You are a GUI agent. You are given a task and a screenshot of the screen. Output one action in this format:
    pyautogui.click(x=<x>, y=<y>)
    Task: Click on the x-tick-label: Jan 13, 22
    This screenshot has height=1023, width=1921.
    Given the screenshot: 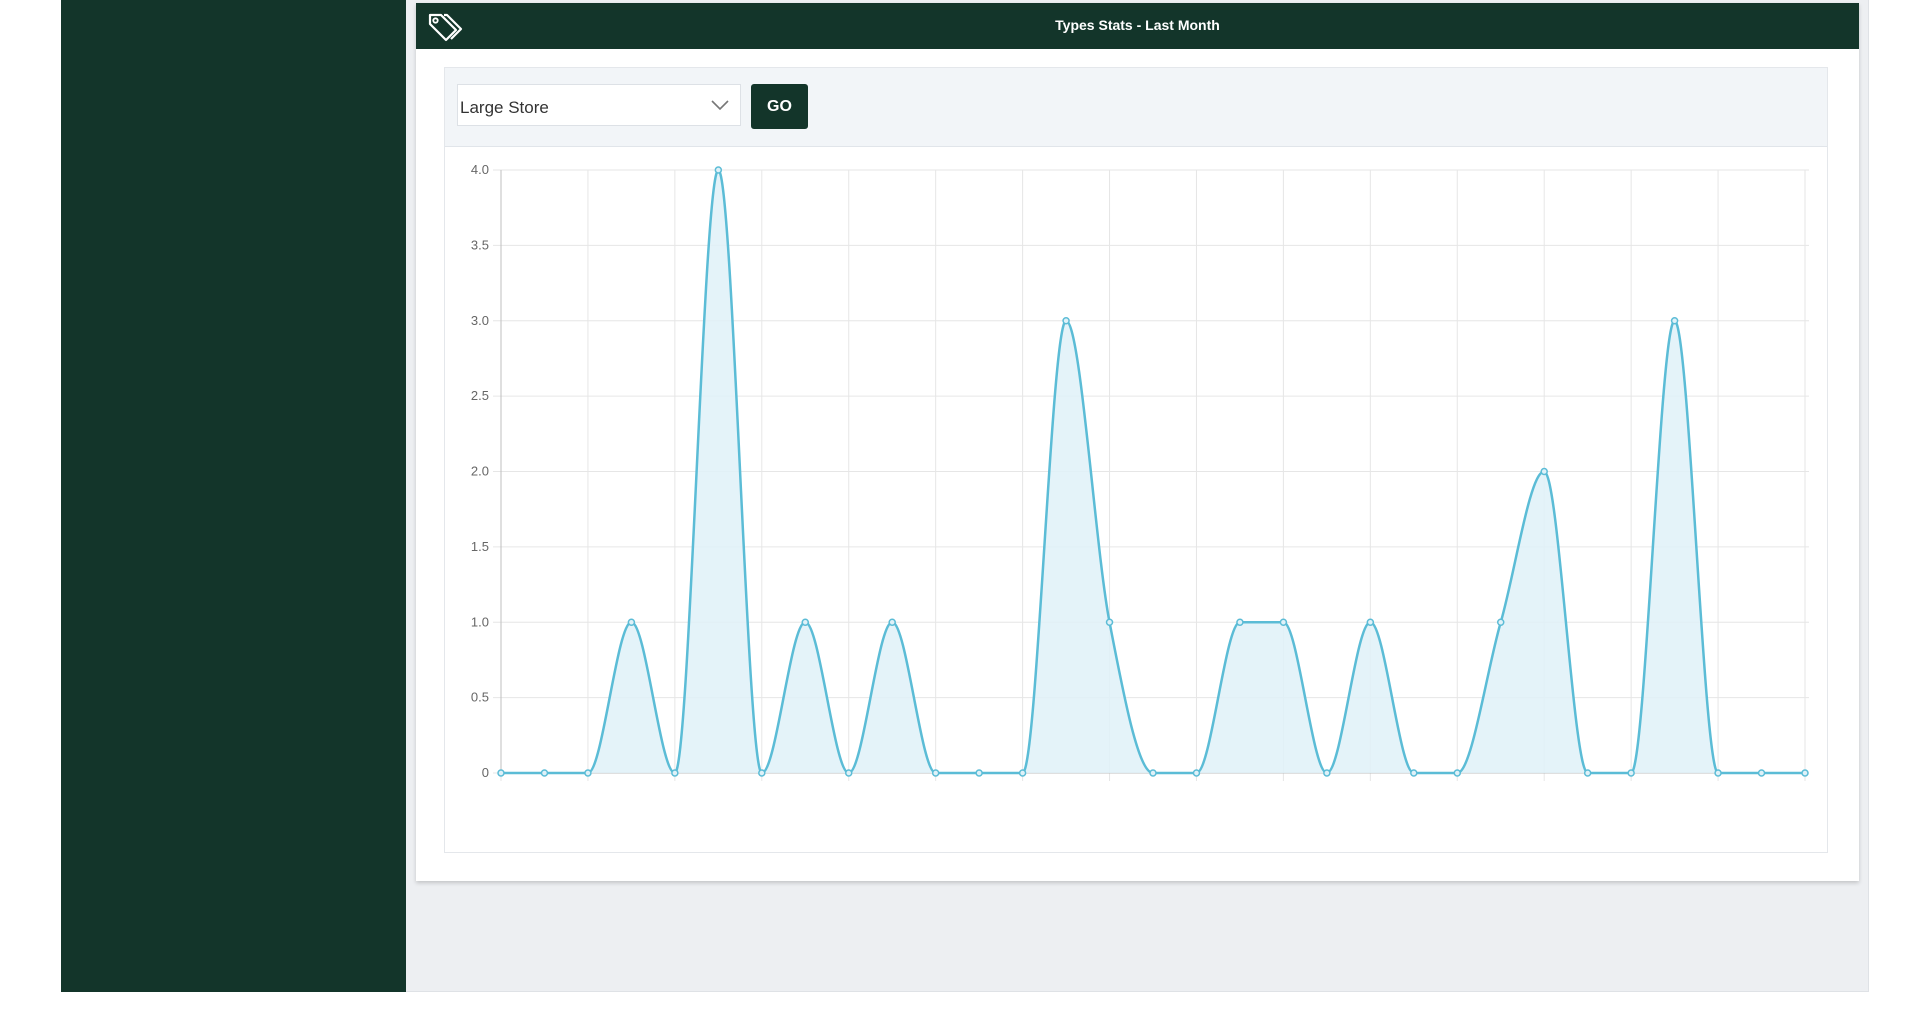 What is the action you would take?
    pyautogui.click(x=1022, y=786)
    